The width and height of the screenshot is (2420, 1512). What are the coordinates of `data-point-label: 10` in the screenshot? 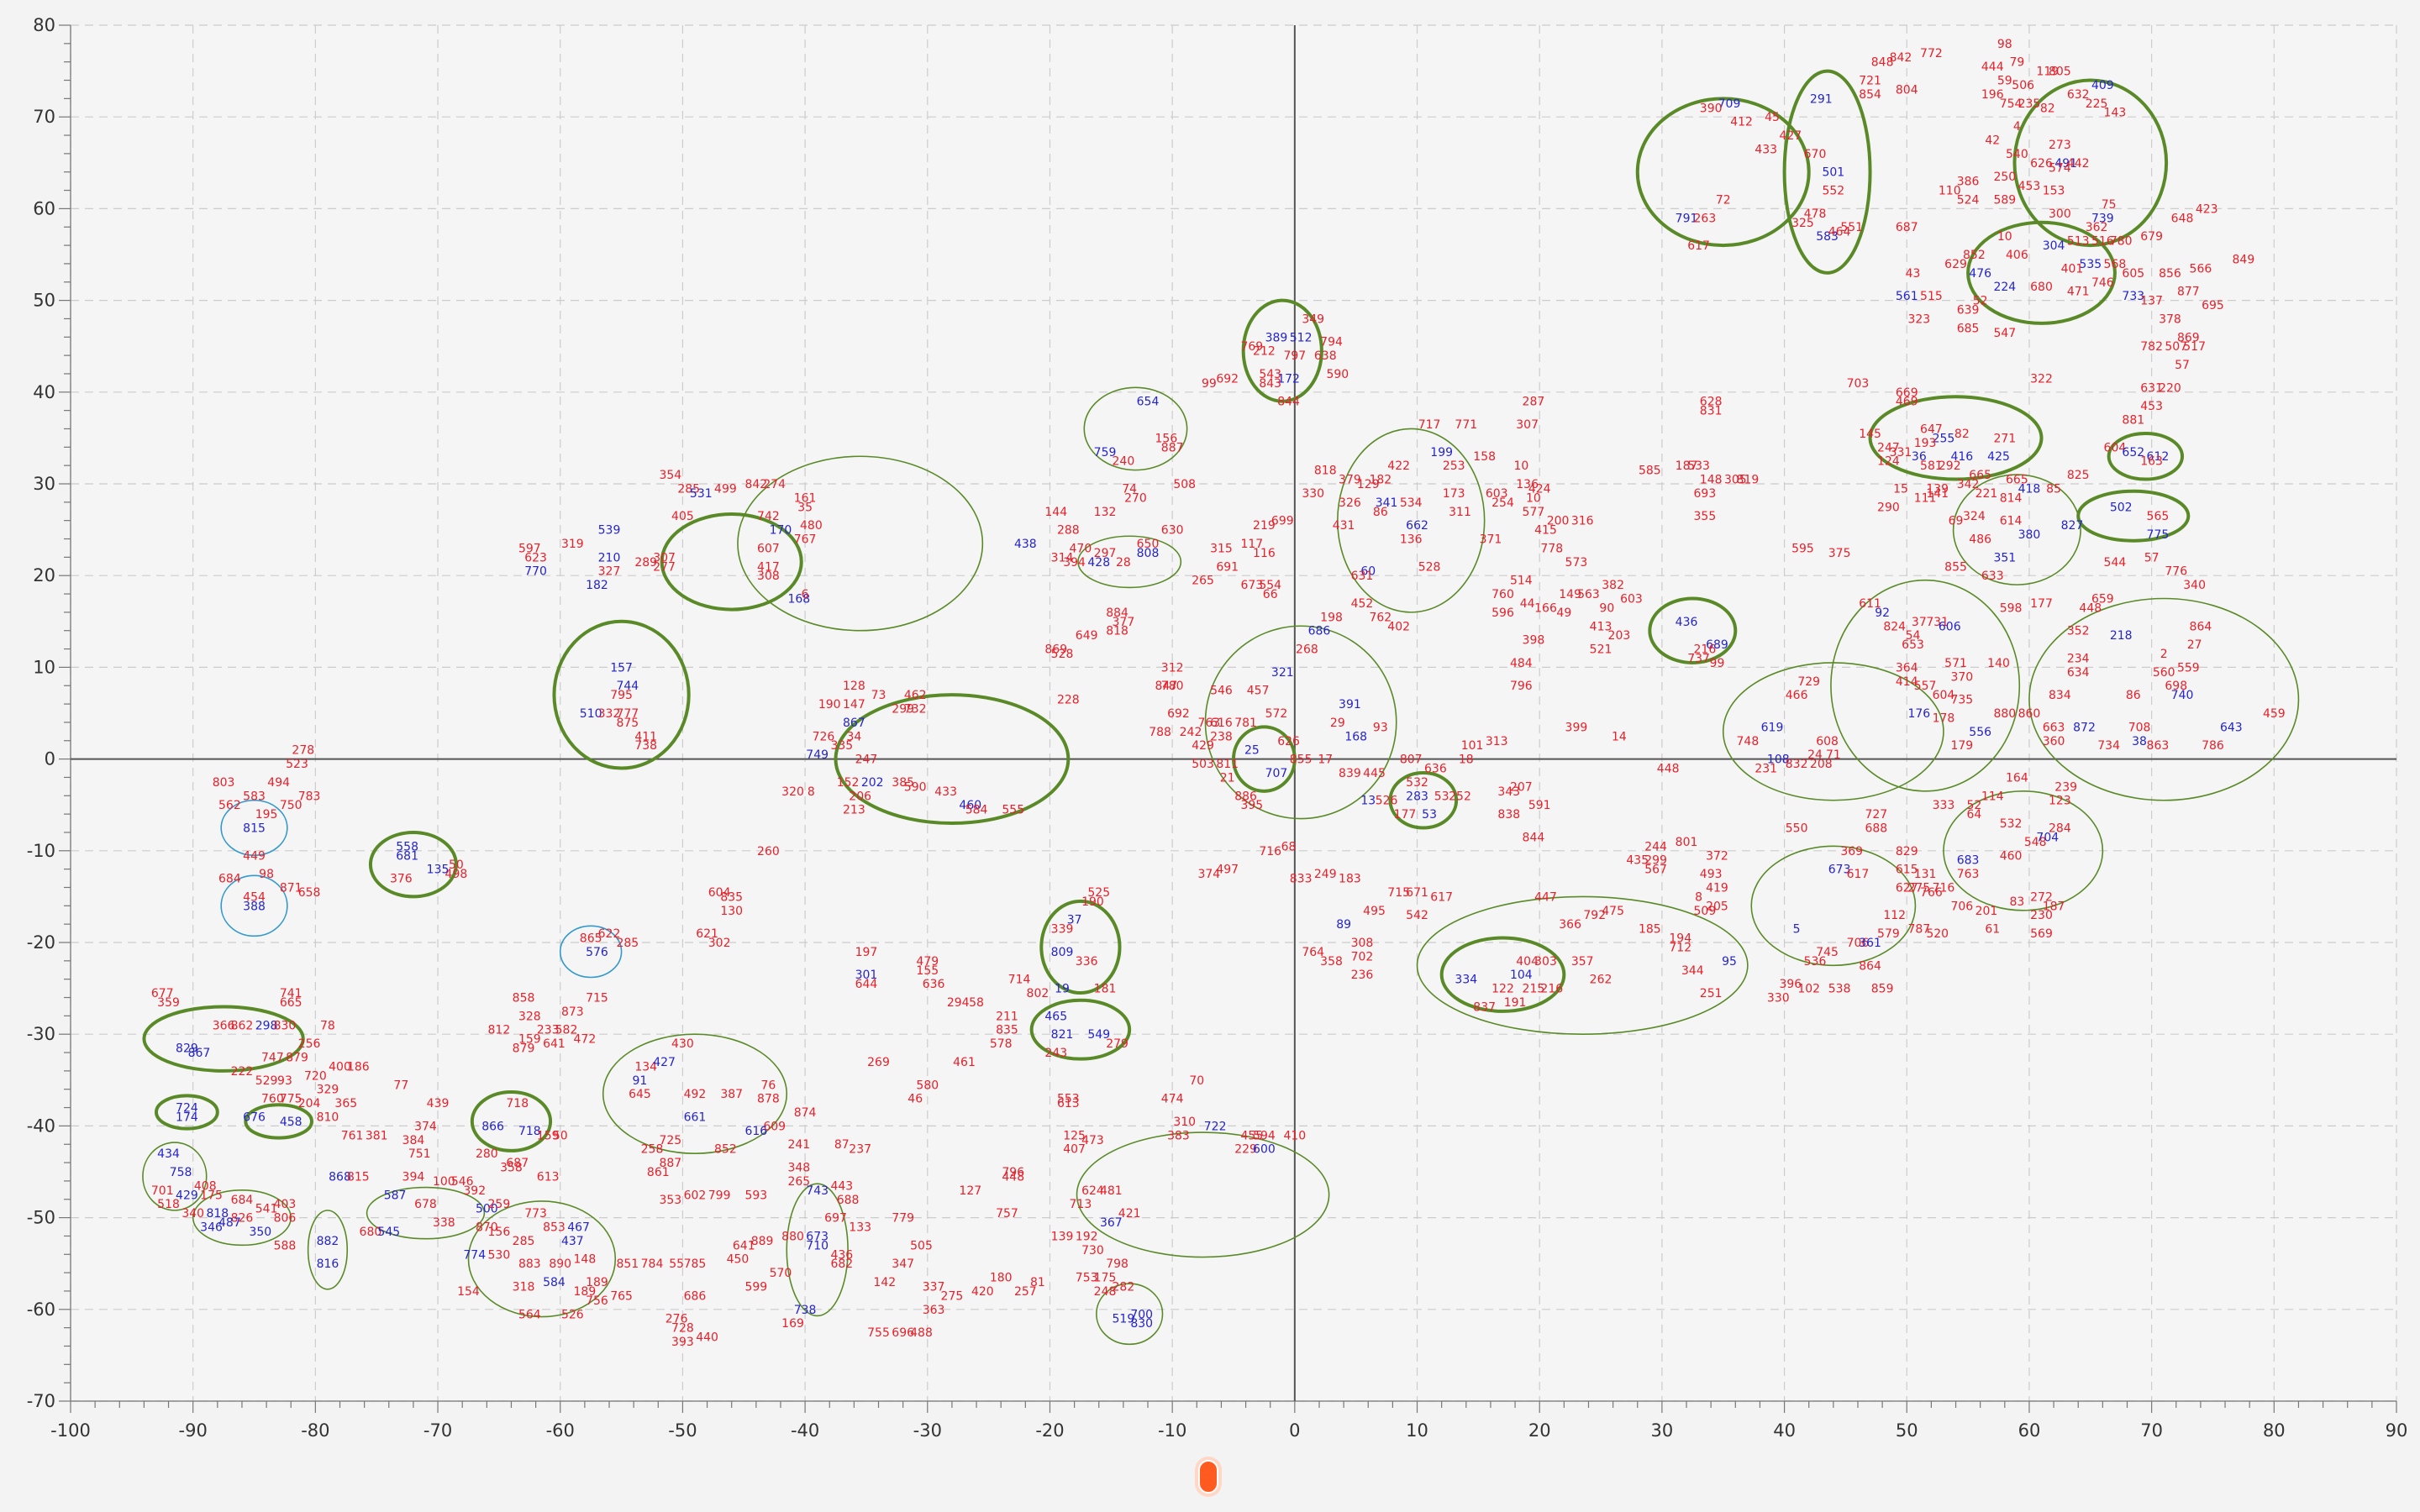 It's located at (1533, 498).